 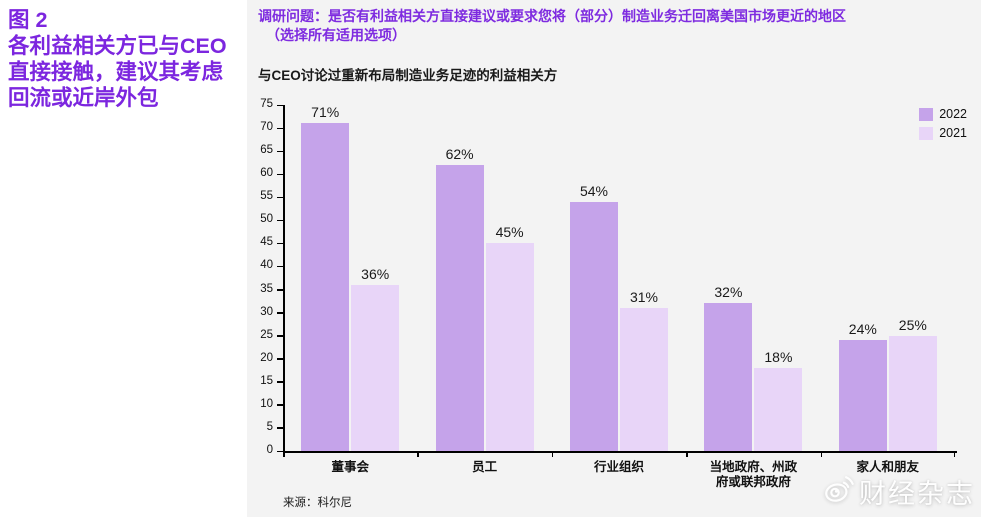 What do you see at coordinates (620, 452) in the screenshot?
I see `x-axis-line` at bounding box center [620, 452].